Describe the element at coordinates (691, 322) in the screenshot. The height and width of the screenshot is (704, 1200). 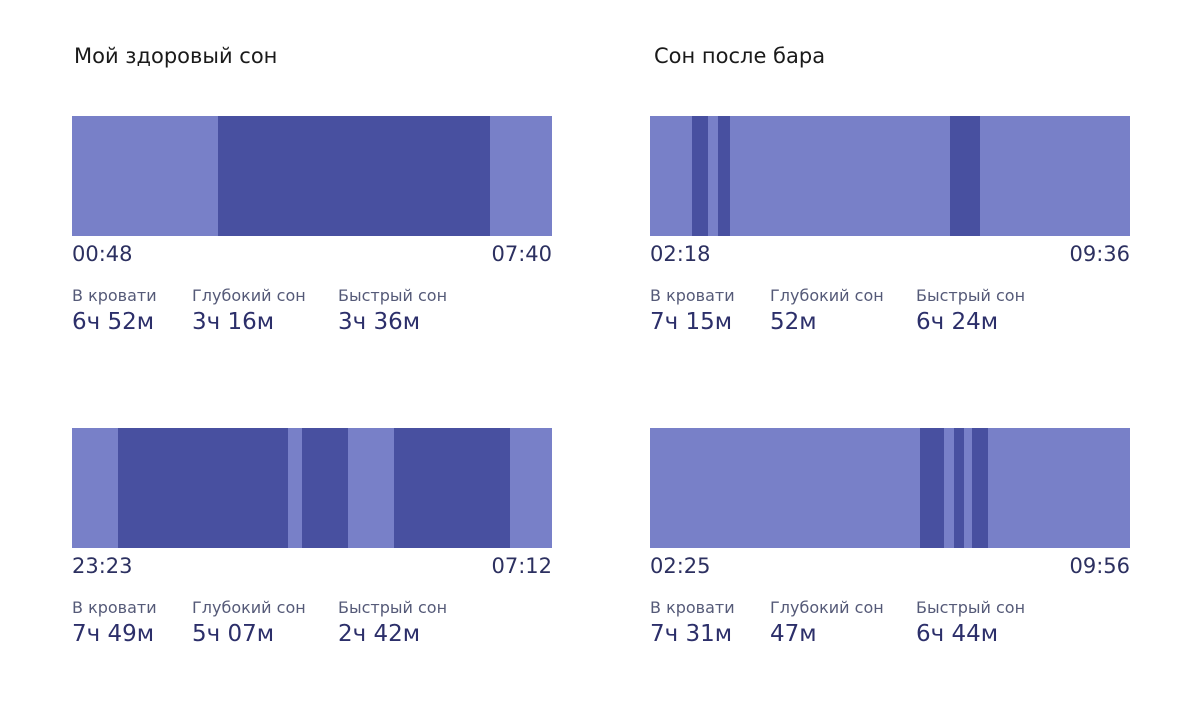
I see `stat-value: 7ч 15м` at that location.